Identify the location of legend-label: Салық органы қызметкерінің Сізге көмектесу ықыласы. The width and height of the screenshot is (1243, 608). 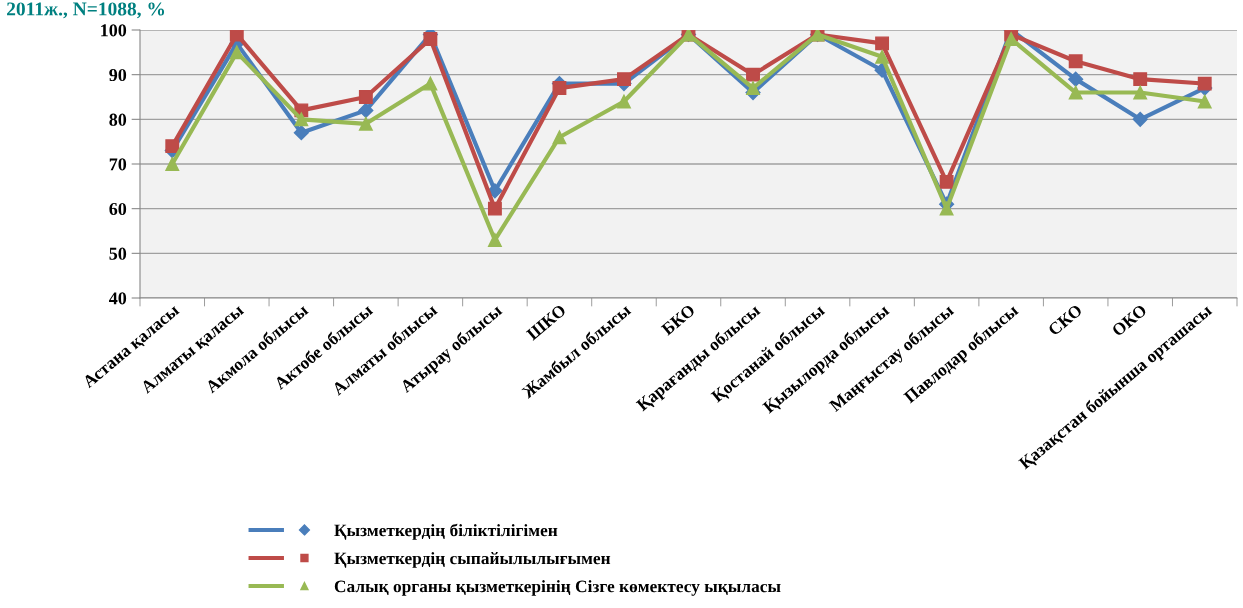
(557, 588).